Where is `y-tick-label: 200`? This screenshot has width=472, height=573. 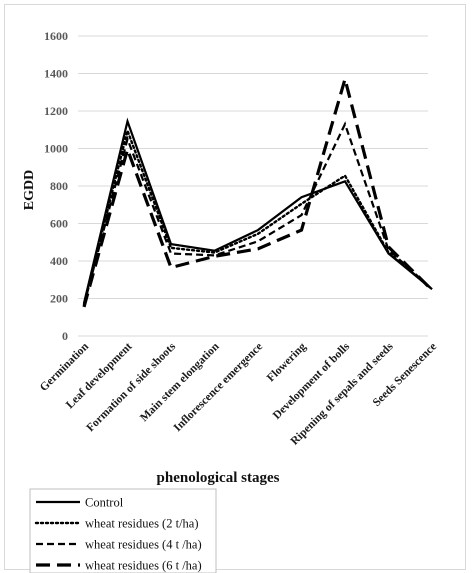
y-tick-label: 200 is located at coordinates (59, 299).